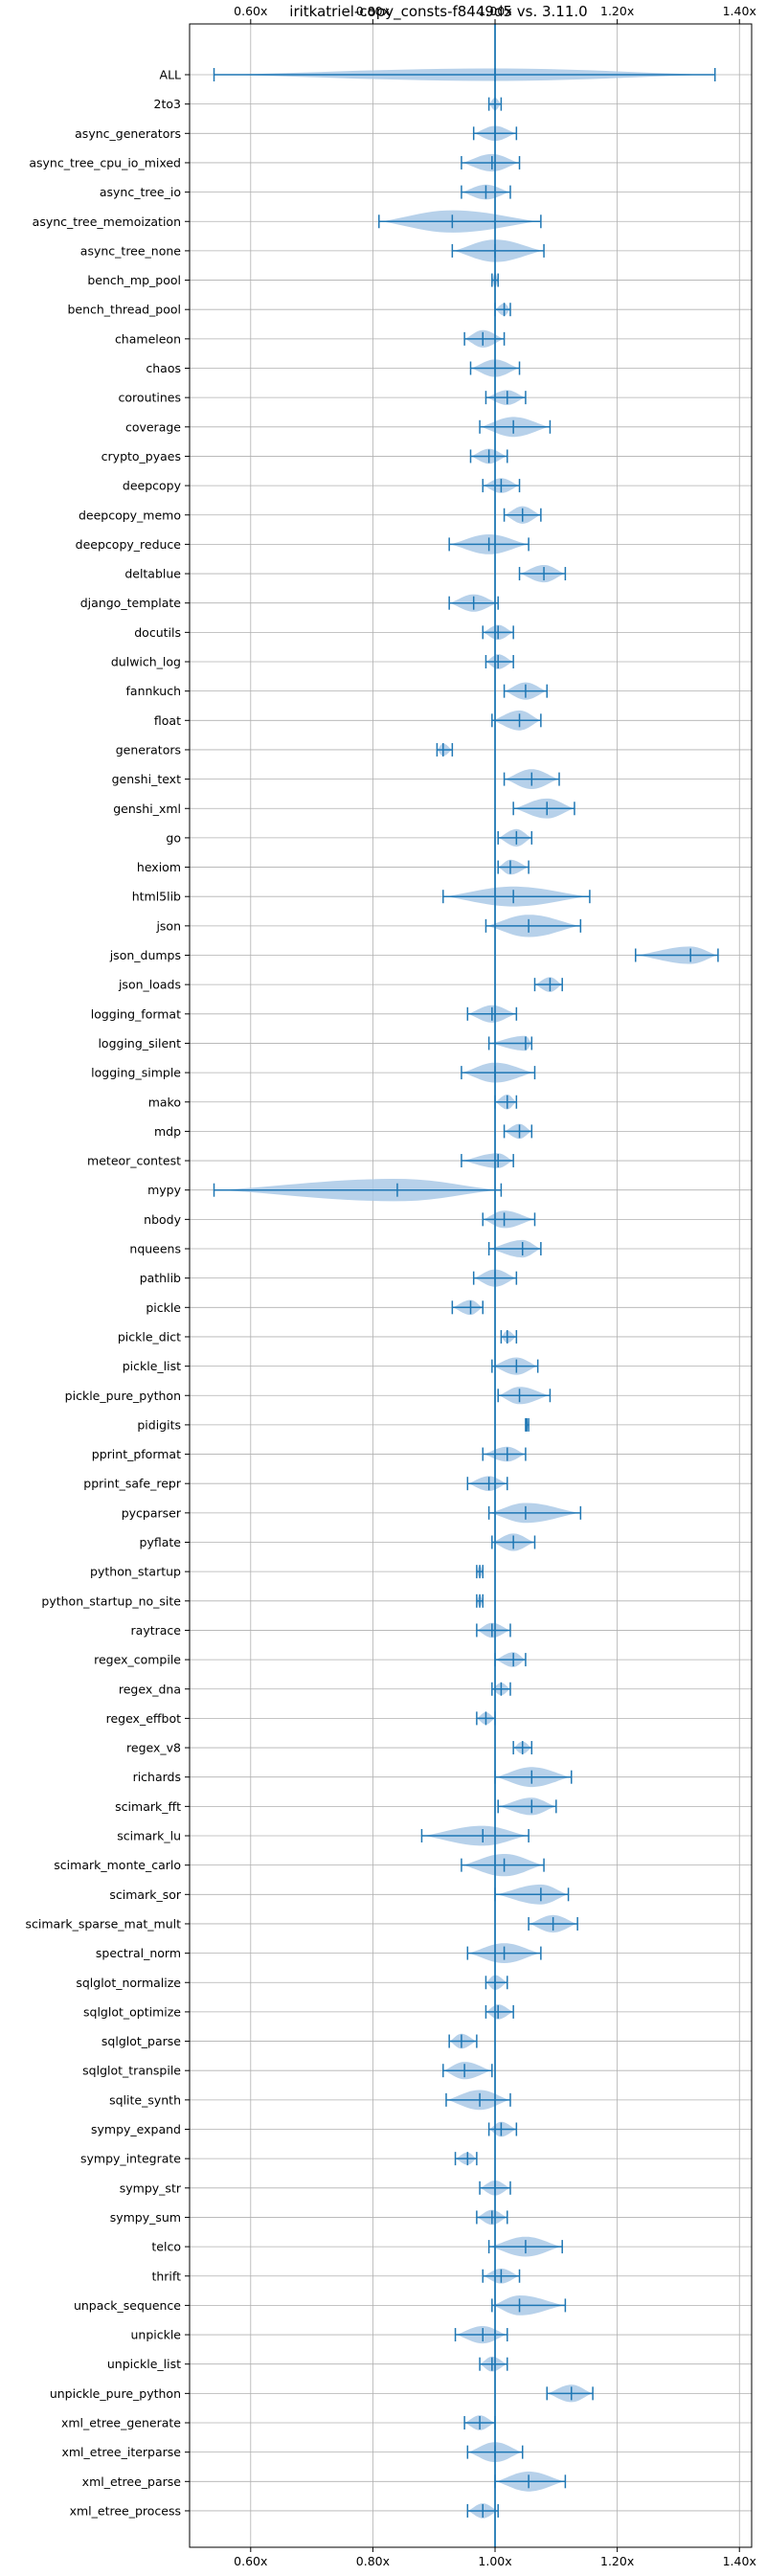 The height and width of the screenshot is (2576, 766). I want to click on category-label: python_startup_no_site, so click(111, 1600).